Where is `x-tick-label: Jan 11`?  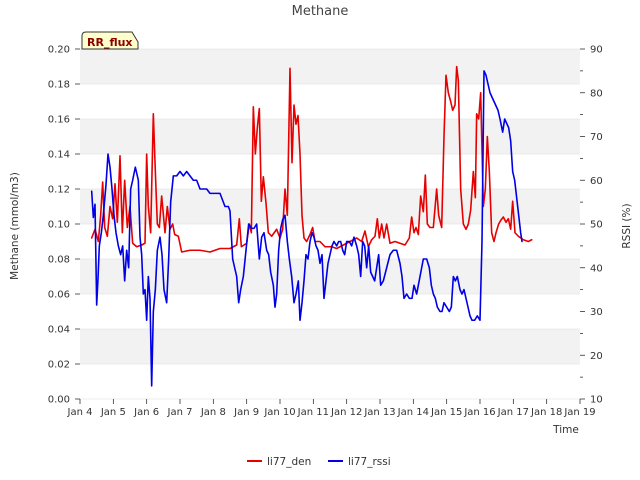
x-tick-label: Jan 11 is located at coordinates (313, 412).